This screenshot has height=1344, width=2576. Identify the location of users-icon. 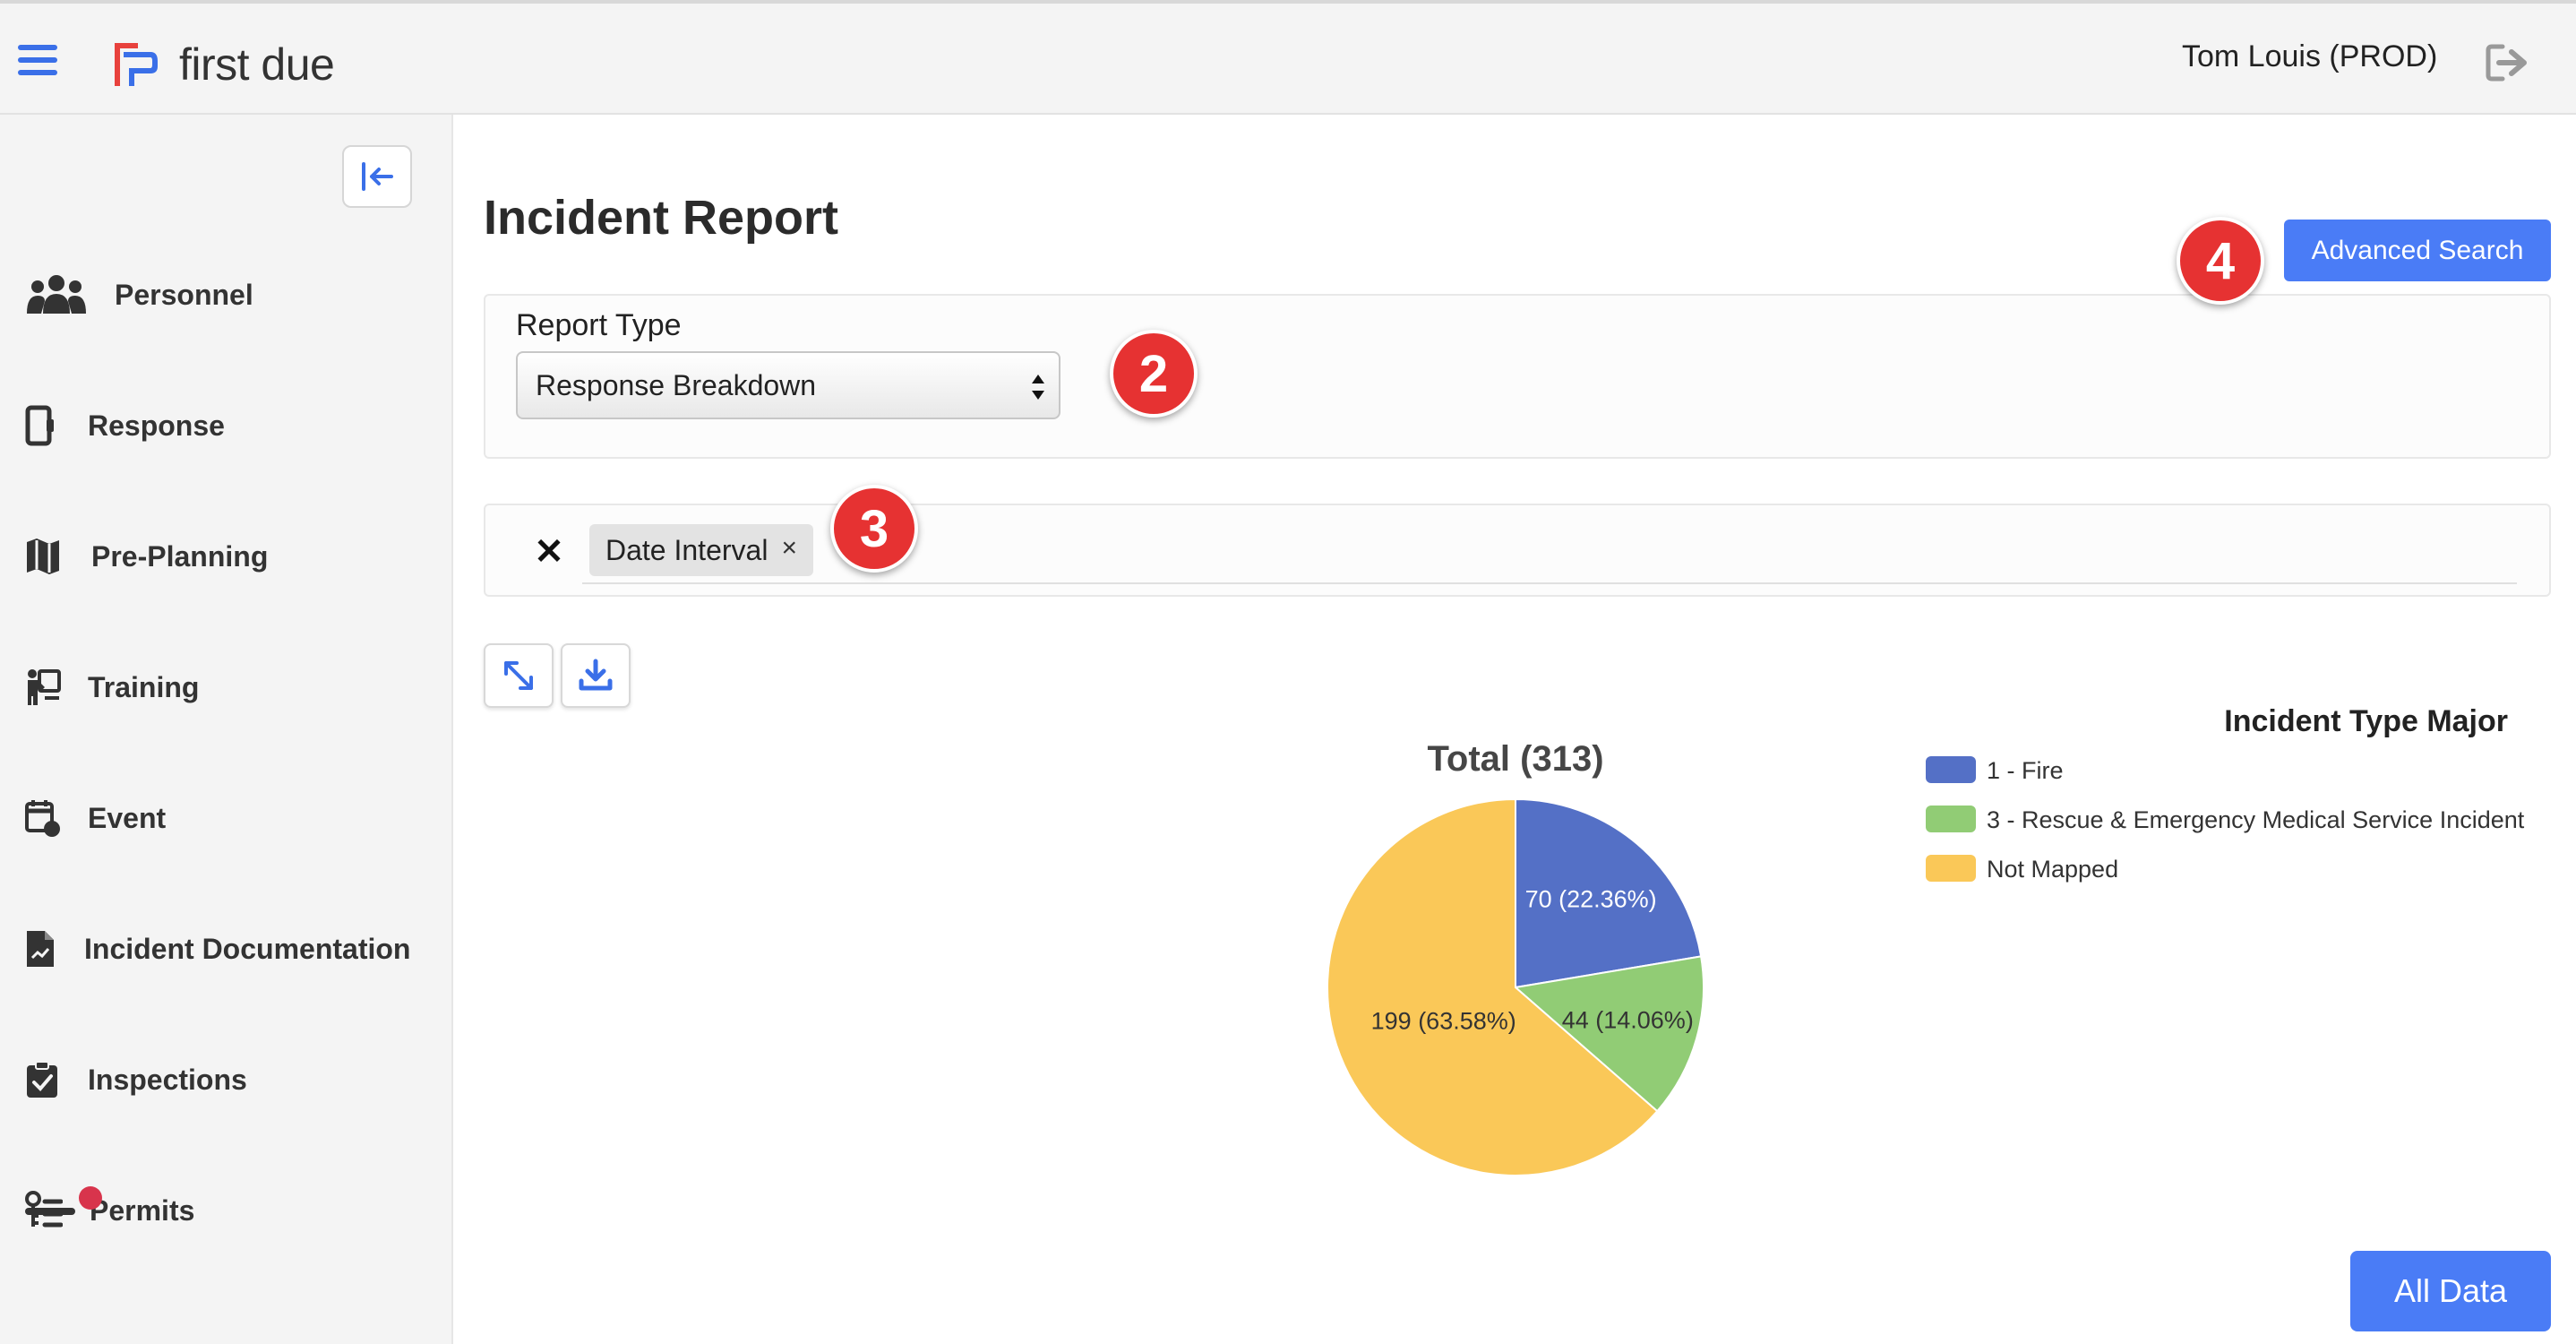
(56, 294).